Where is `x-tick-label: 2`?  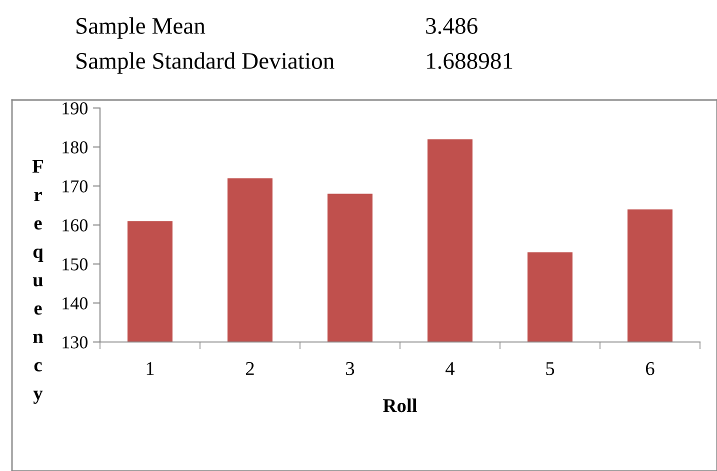 x-tick-label: 2 is located at coordinates (250, 368).